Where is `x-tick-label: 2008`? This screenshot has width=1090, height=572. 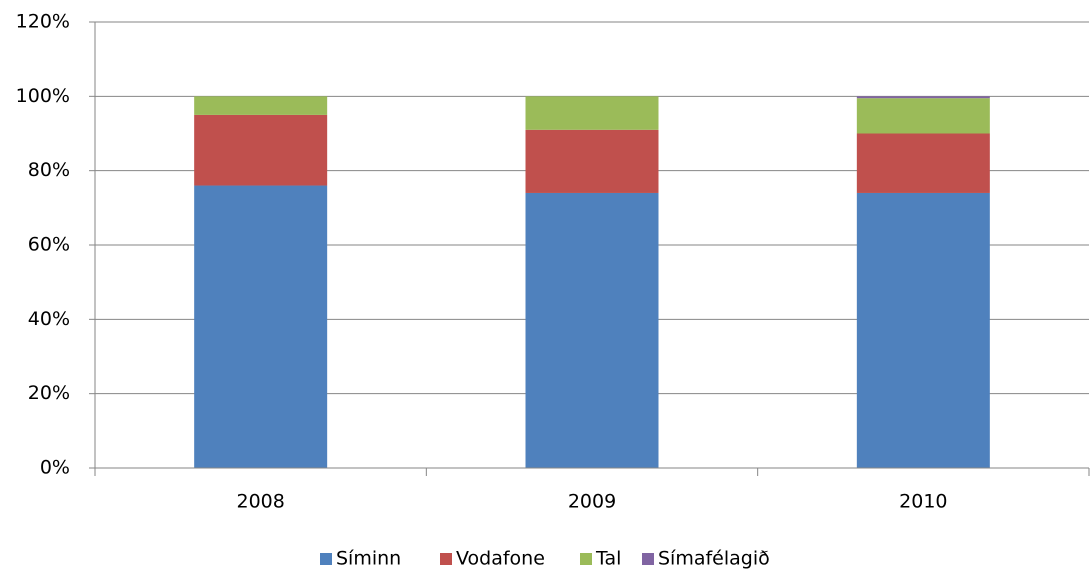 x-tick-label: 2008 is located at coordinates (260, 502).